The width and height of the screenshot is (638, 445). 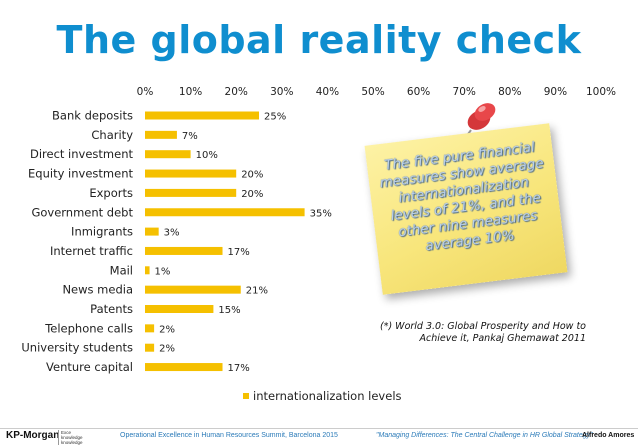 What do you see at coordinates (92, 116) in the screenshot?
I see `category-label: Bank deposits` at bounding box center [92, 116].